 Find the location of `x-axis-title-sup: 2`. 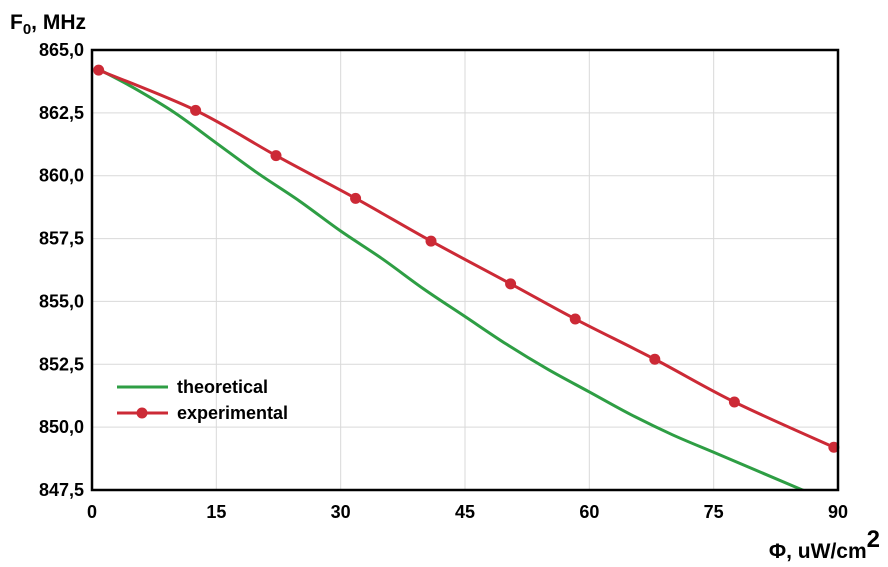

x-axis-title-sup: 2 is located at coordinates (873, 539).